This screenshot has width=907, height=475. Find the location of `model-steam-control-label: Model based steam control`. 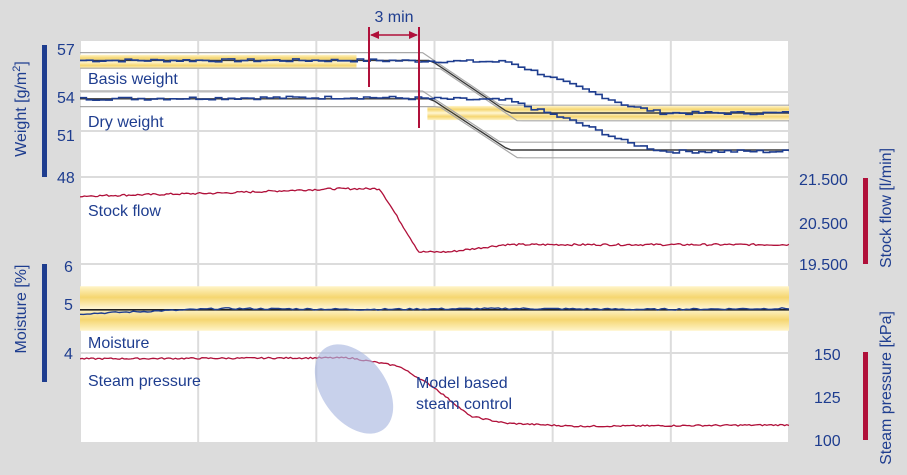

model-steam-control-label: Model based steam control is located at coordinates (464, 394).